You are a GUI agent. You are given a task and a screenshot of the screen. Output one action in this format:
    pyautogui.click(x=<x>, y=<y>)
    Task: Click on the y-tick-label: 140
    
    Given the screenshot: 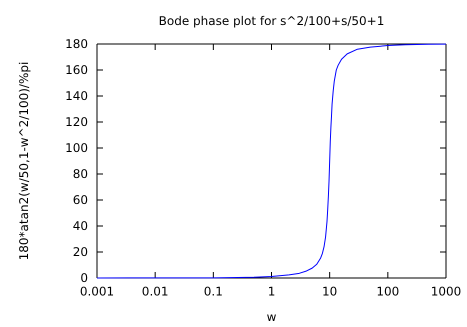 What is the action you would take?
    pyautogui.click(x=76, y=95)
    